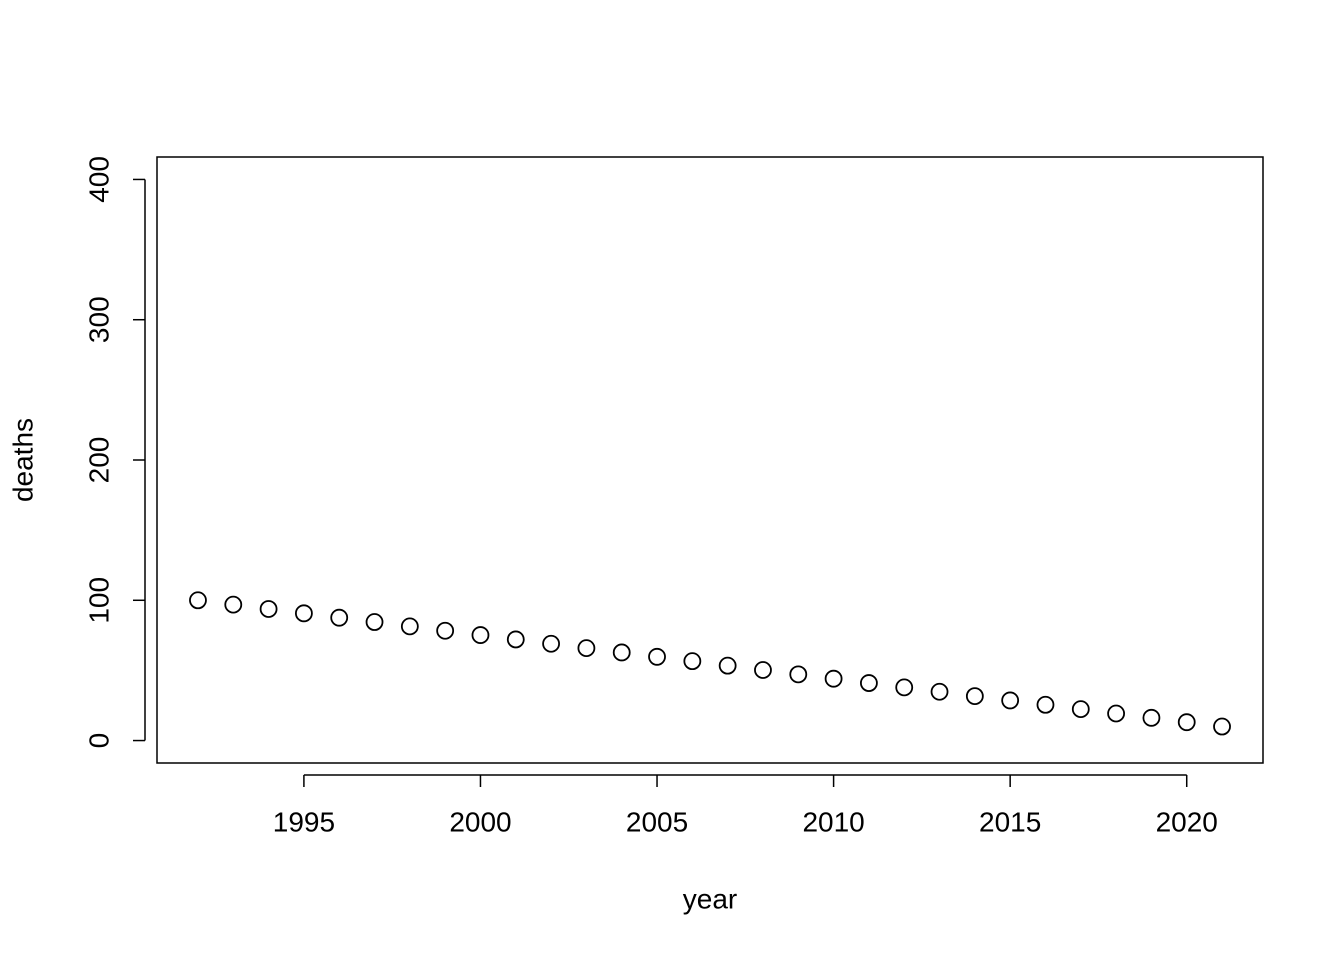 This screenshot has width=1344, height=960. What do you see at coordinates (98, 460) in the screenshot?
I see `y-tick-label: 200` at bounding box center [98, 460].